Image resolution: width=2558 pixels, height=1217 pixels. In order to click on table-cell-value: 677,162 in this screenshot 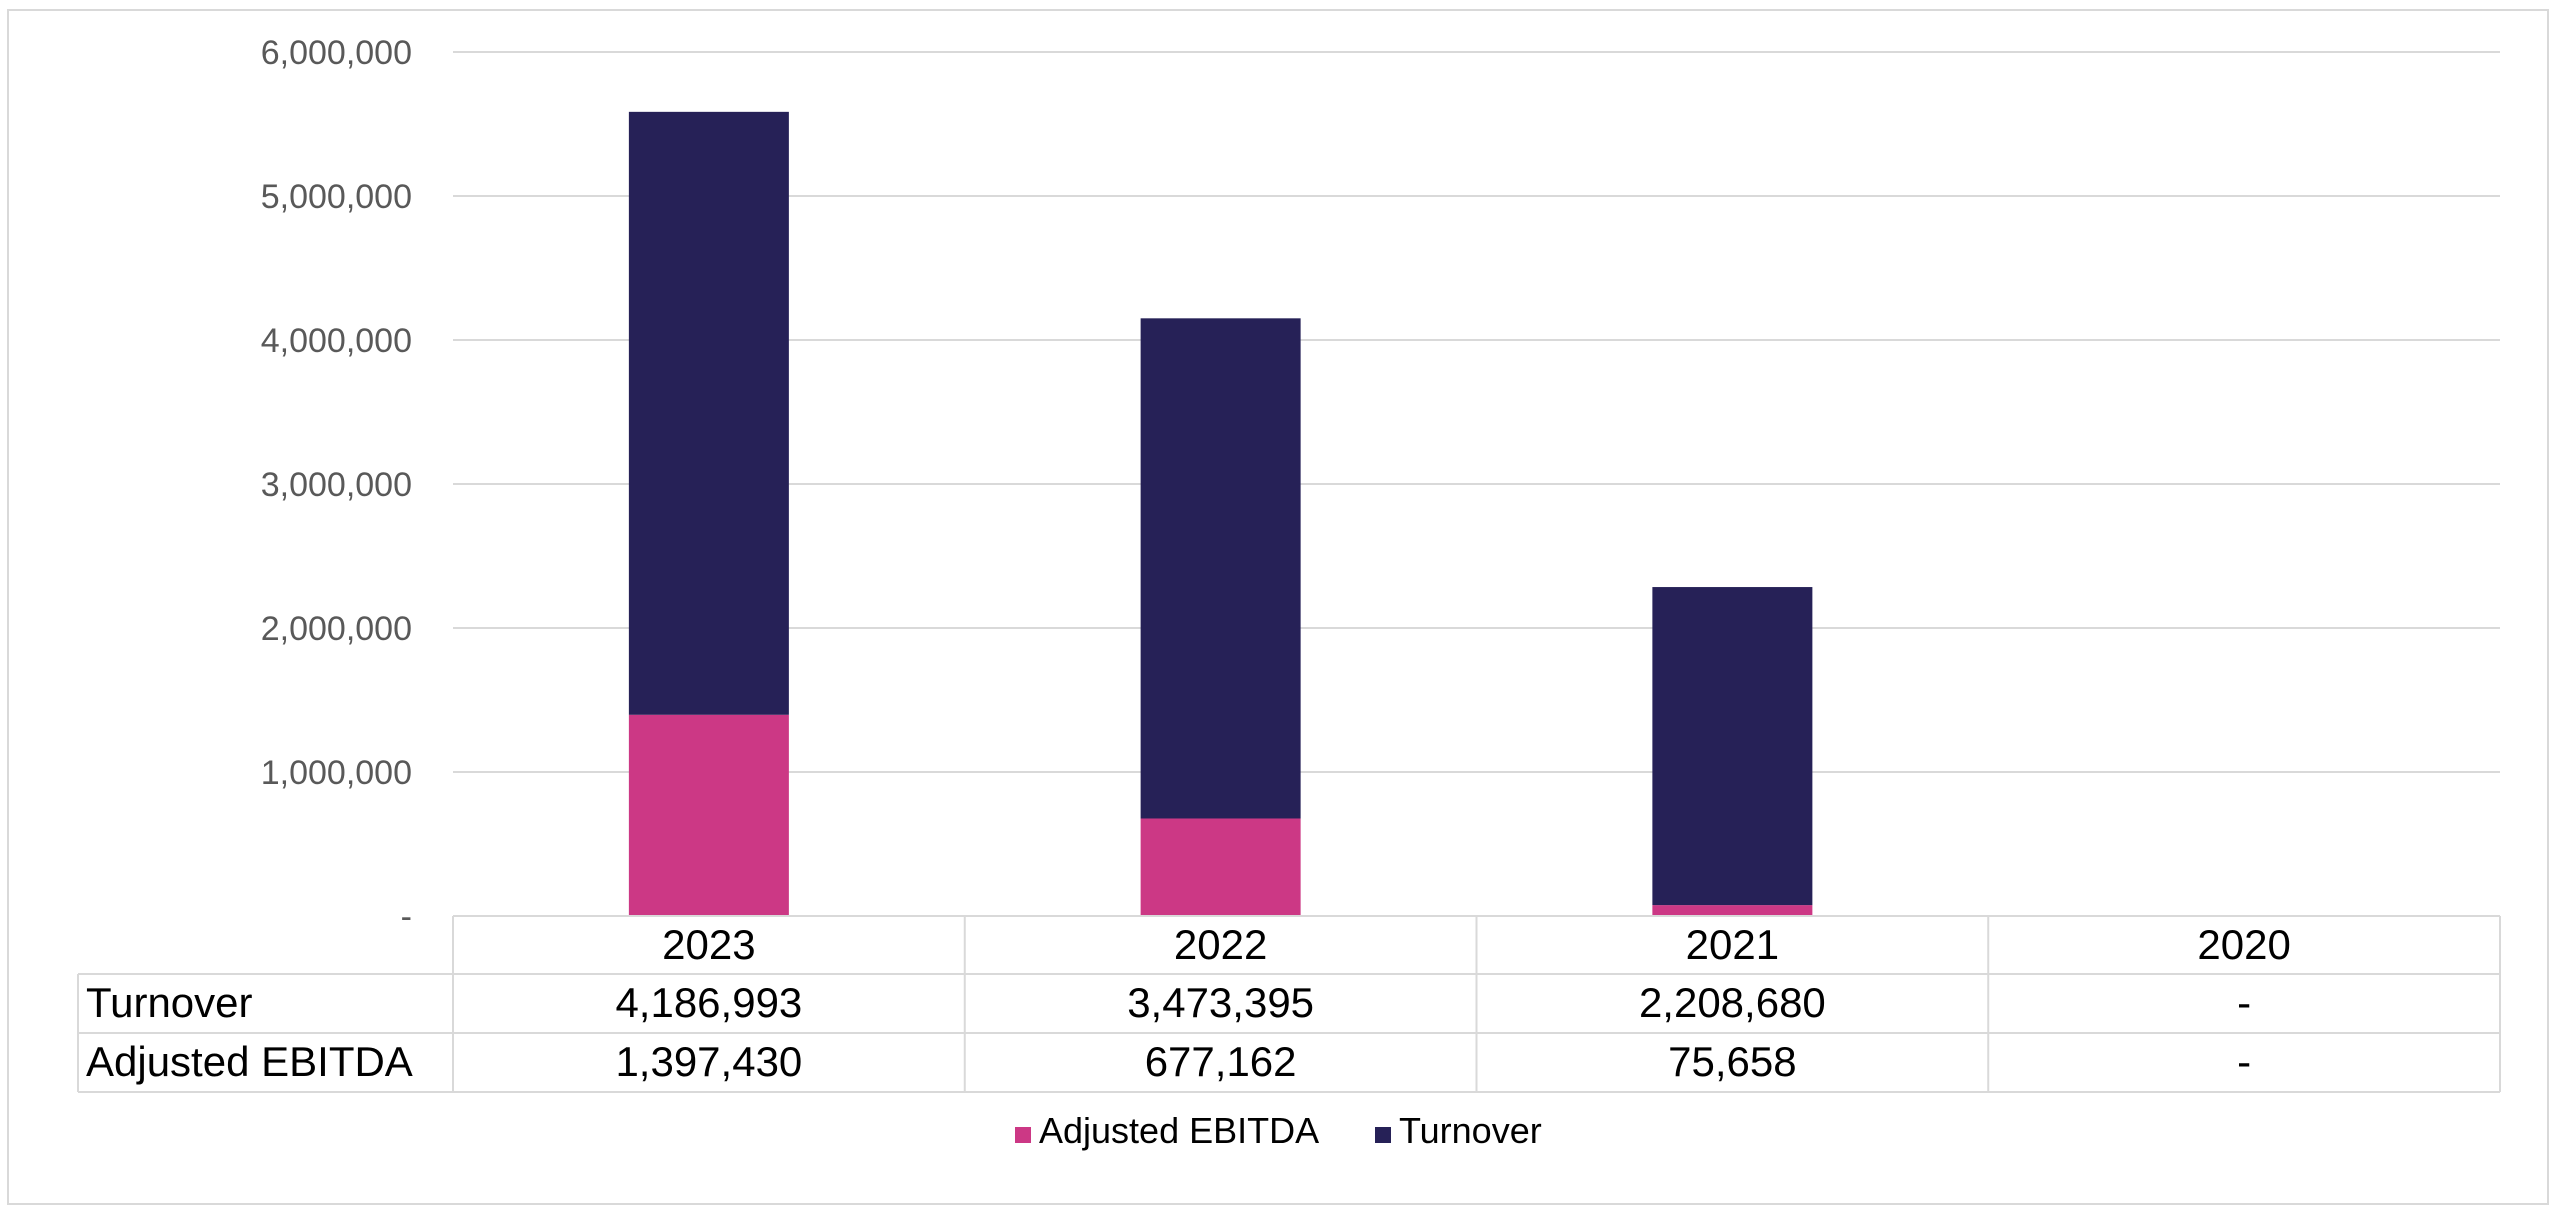, I will do `click(1221, 1061)`.